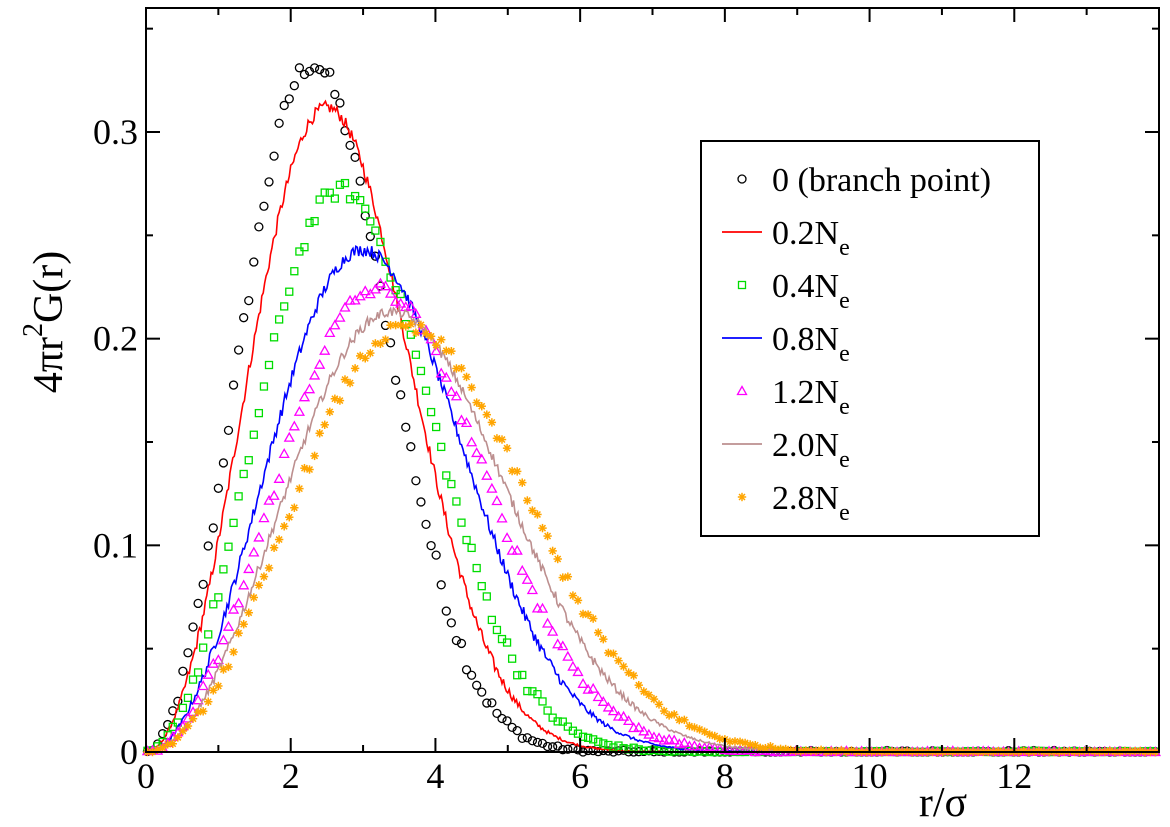  I want to click on legend-label-main: 2.8N, so click(805, 498).